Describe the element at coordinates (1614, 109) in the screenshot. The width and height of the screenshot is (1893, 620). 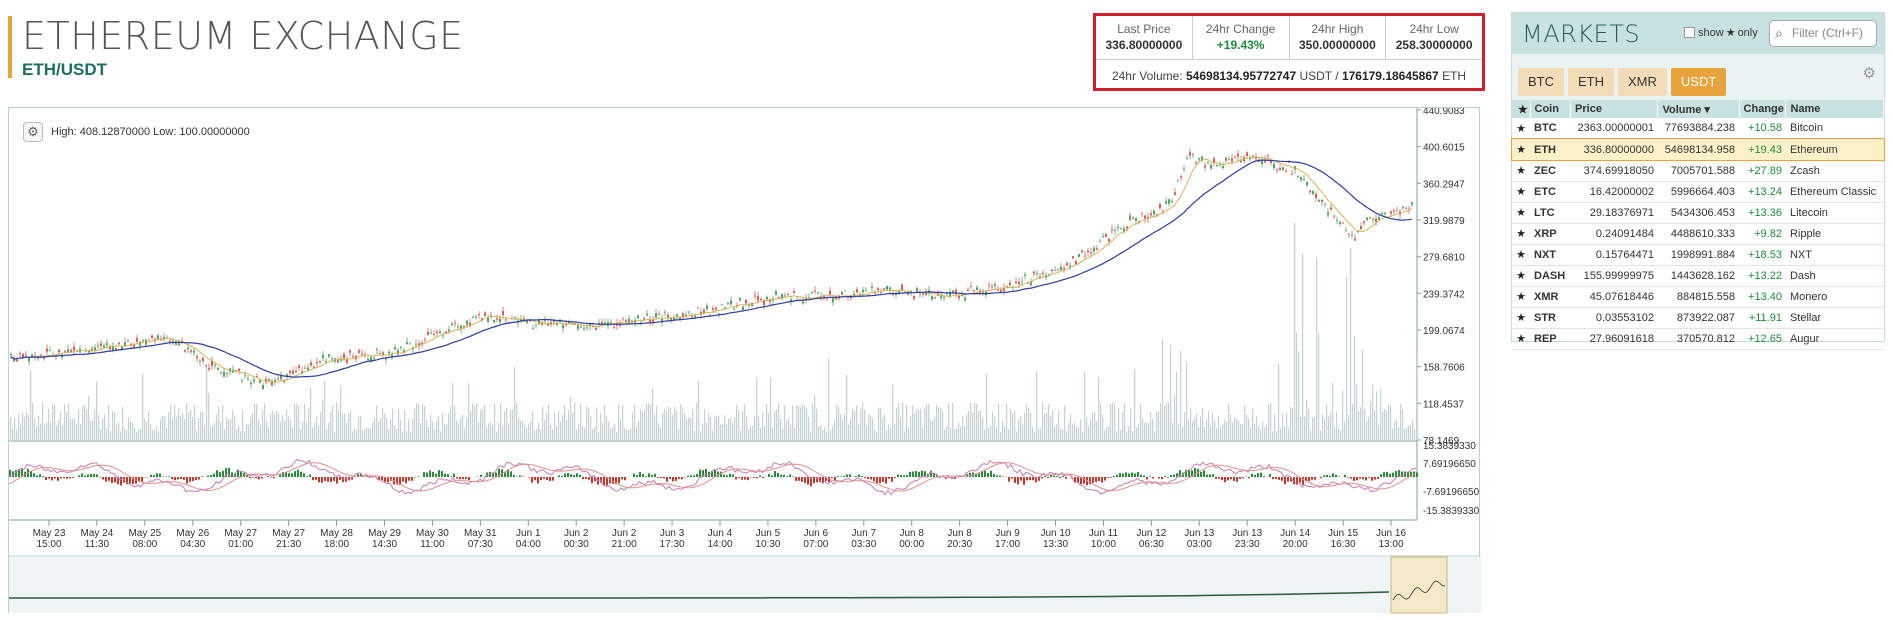
I see `column-header-price: Price` at that location.